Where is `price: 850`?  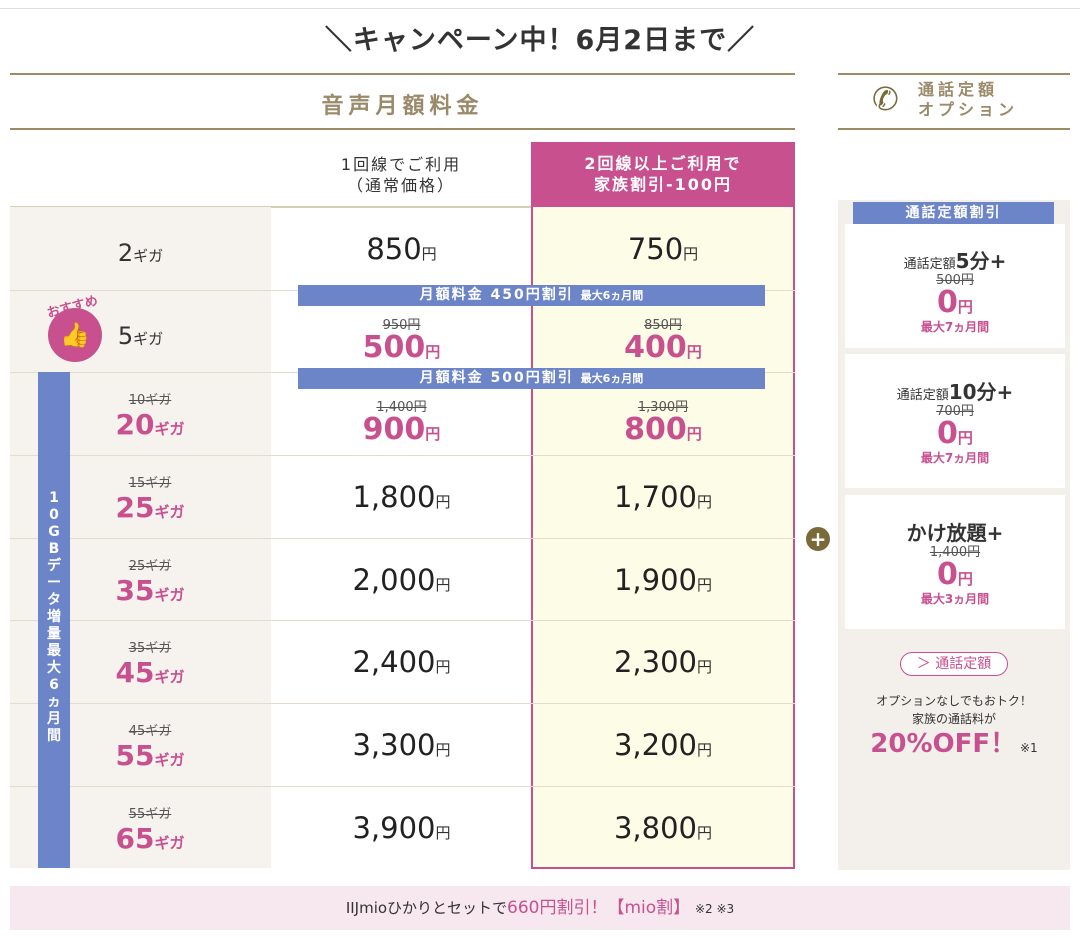
price: 850 is located at coordinates (394, 248).